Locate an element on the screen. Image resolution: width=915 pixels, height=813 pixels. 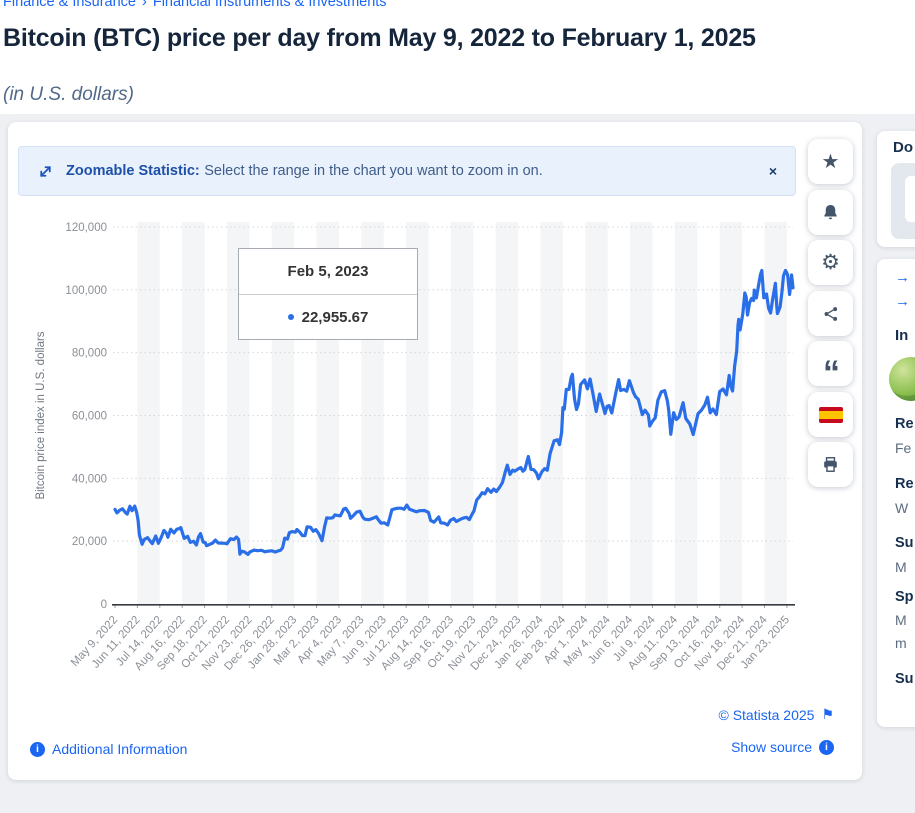
show-source-text: Show source is located at coordinates (771, 747).